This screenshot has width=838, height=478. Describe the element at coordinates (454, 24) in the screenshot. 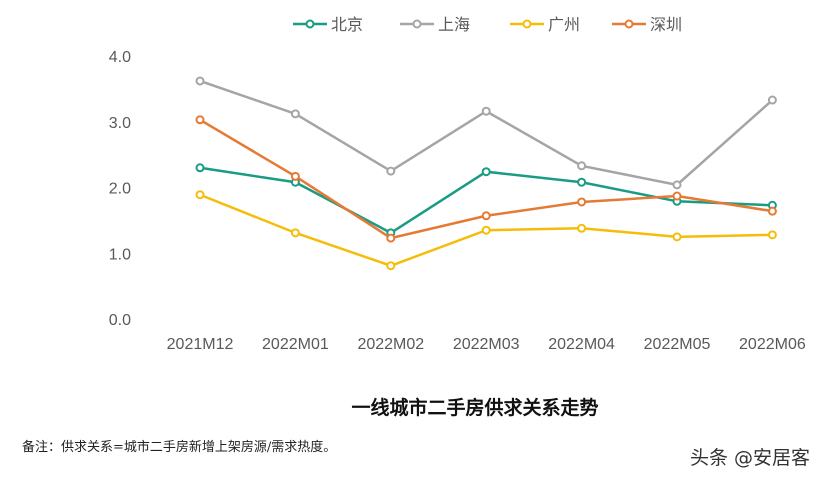

I see `legend-label: 上海` at that location.